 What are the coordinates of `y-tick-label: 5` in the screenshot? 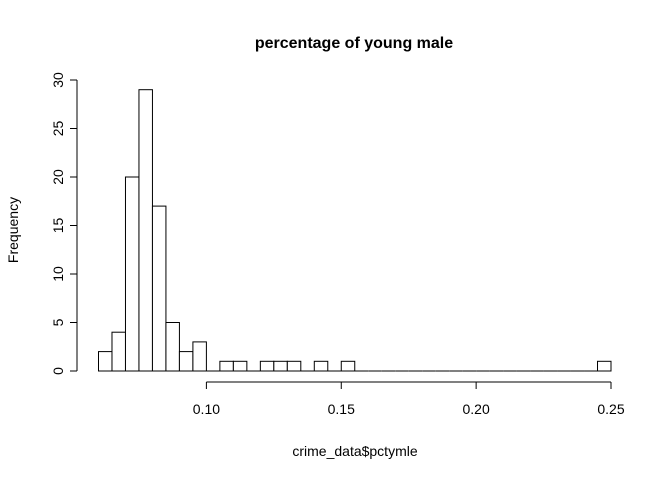 It's located at (58, 322).